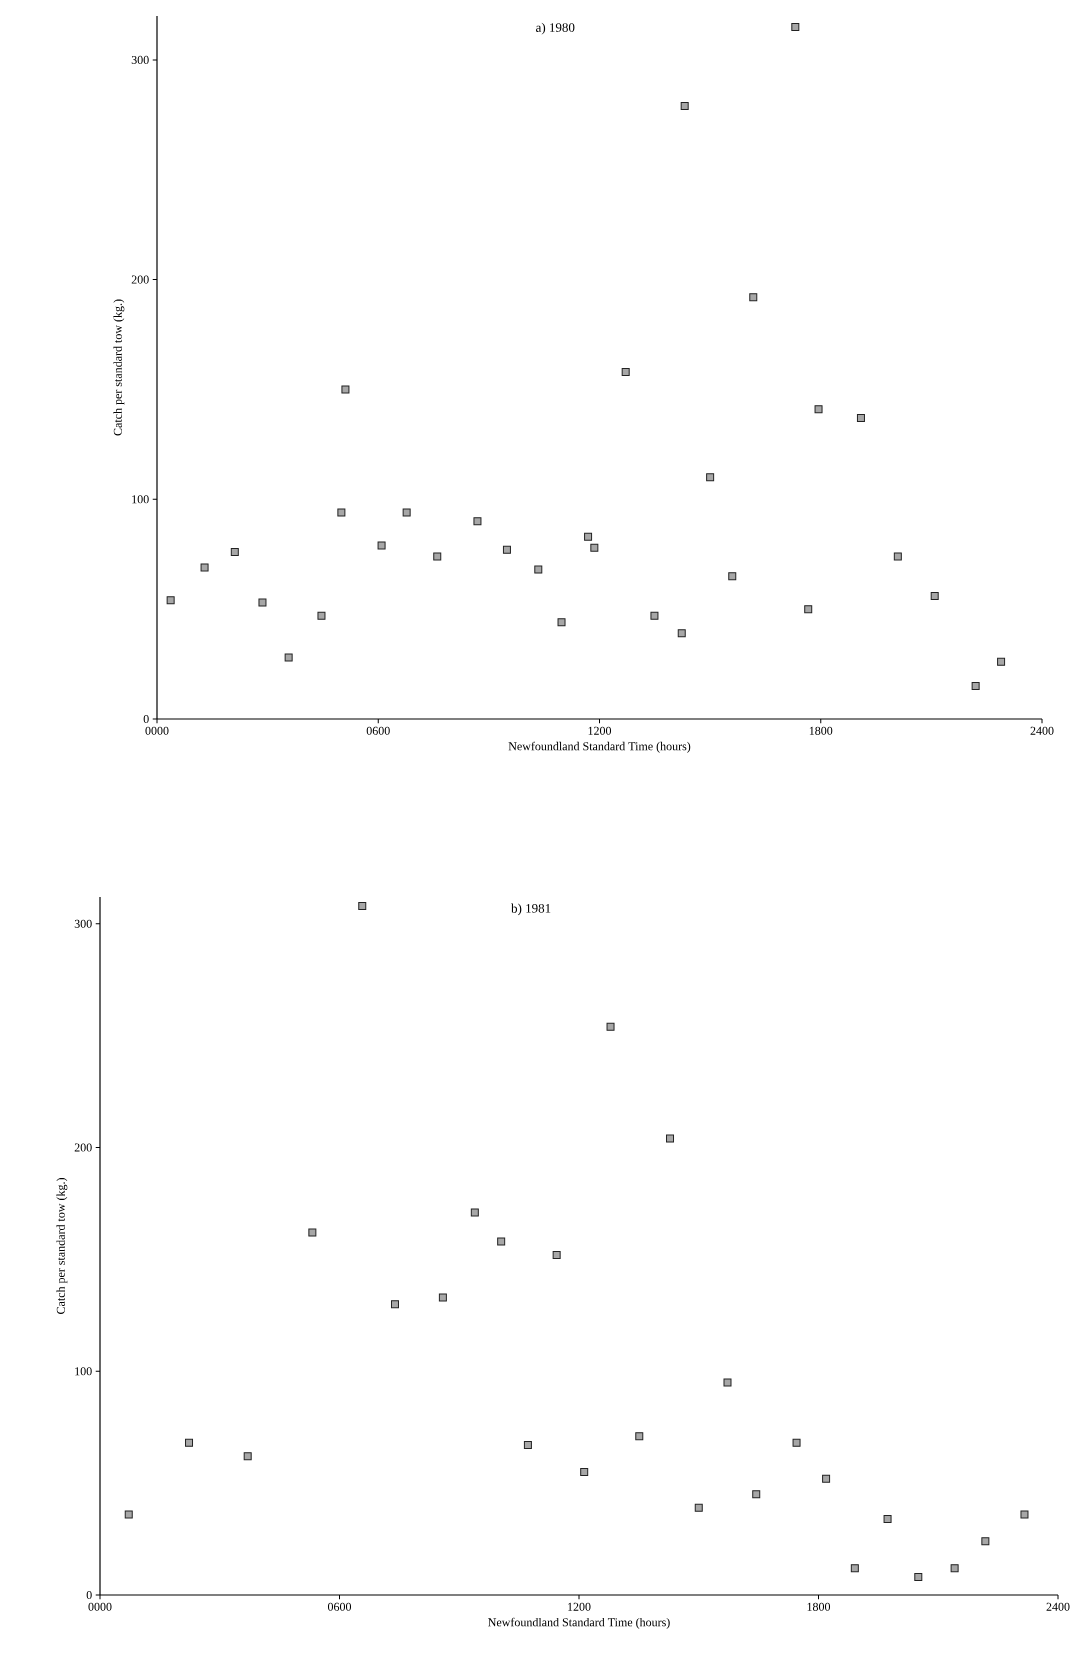 The image size is (1082, 1659). What do you see at coordinates (555, 28) in the screenshot?
I see `chart-title: a) 1980` at bounding box center [555, 28].